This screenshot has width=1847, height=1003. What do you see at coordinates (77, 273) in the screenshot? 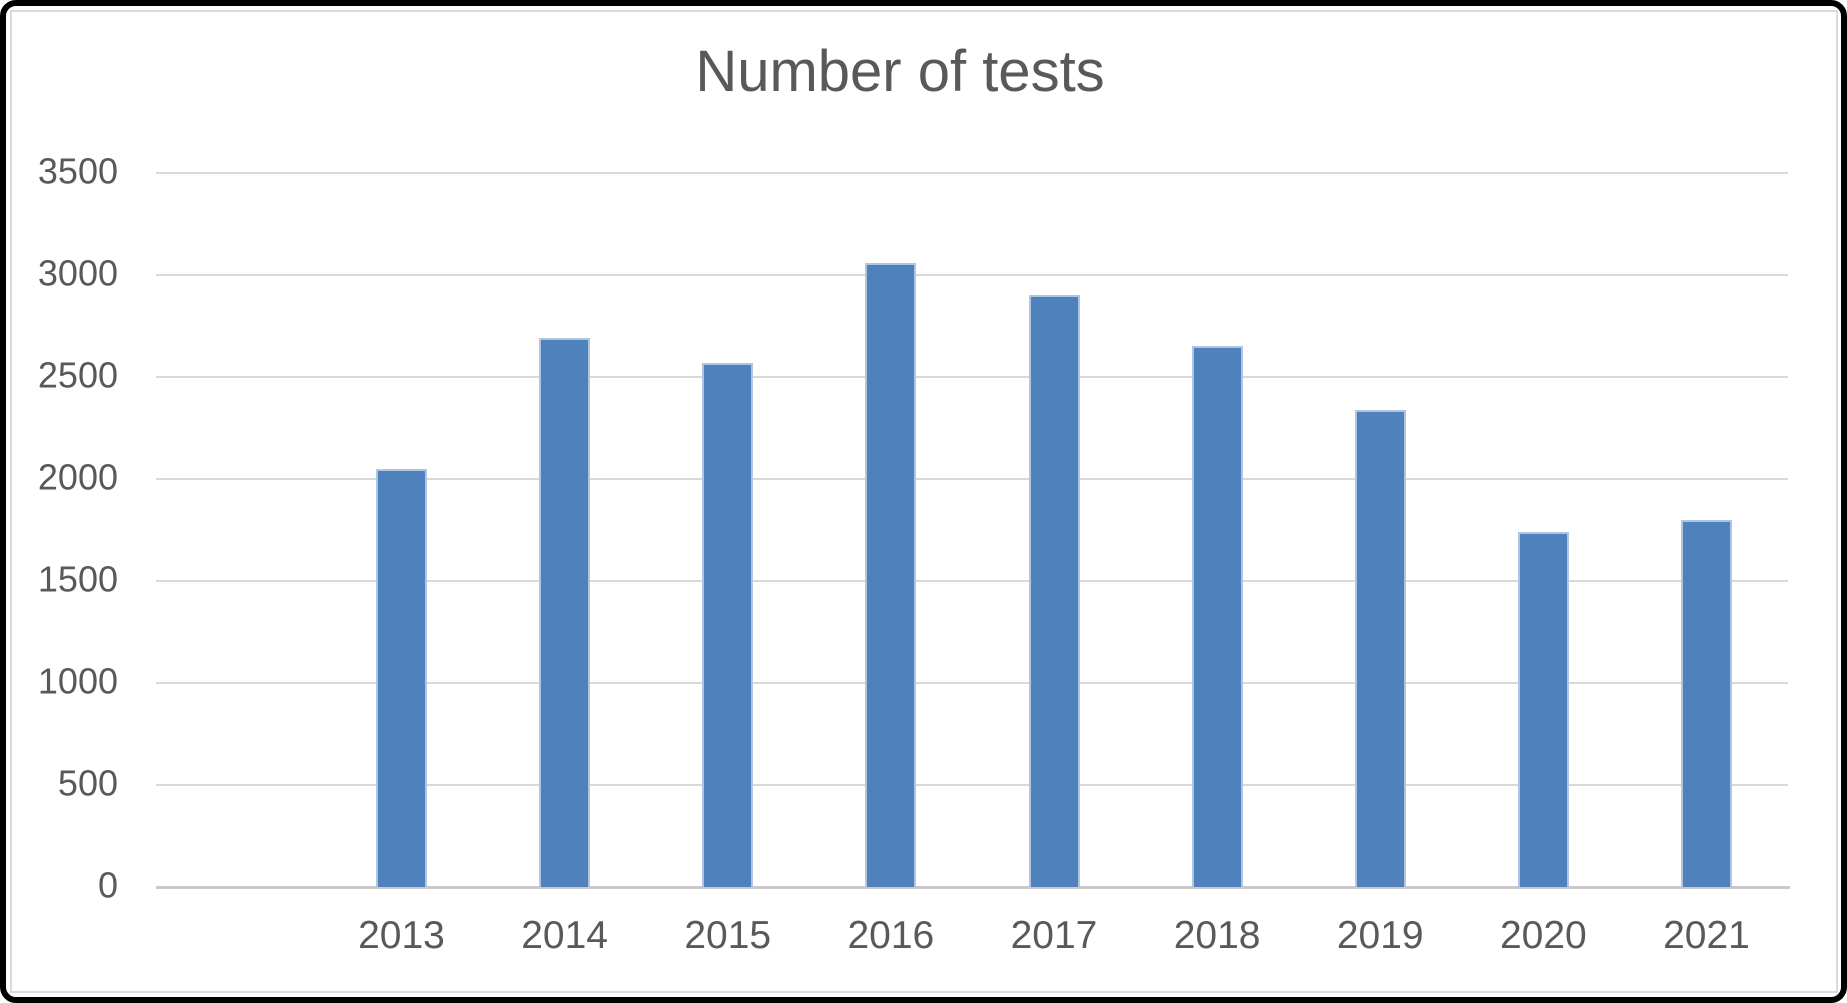
I see `y-axis-label-3000: 3000` at bounding box center [77, 273].